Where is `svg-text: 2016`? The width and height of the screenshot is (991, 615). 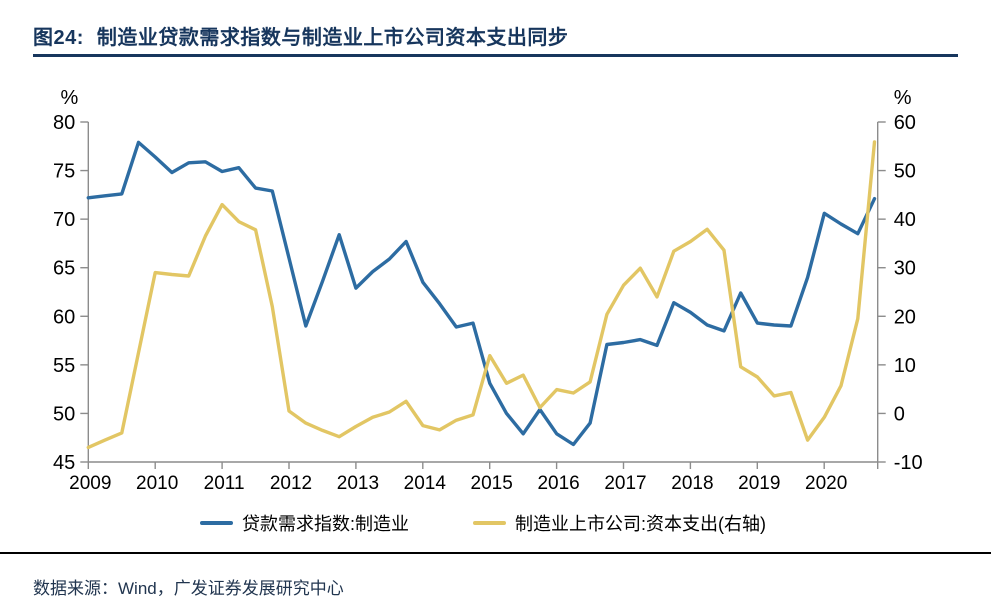 svg-text: 2016 is located at coordinates (558, 483).